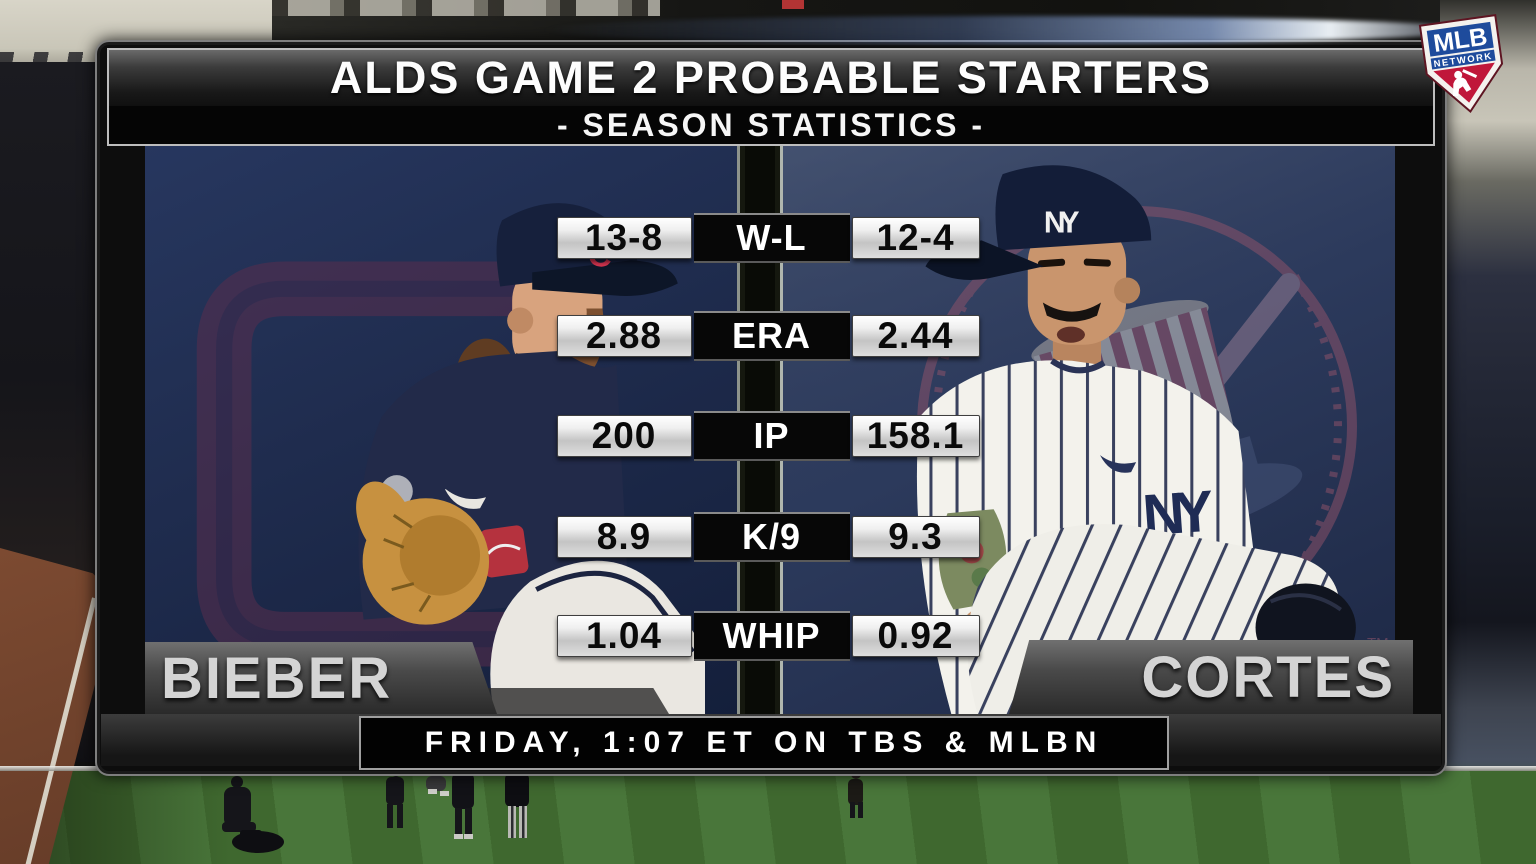 This screenshot has width=1536, height=864. I want to click on mlb-network-logo: MLB NETWORK, so click(1464, 66).